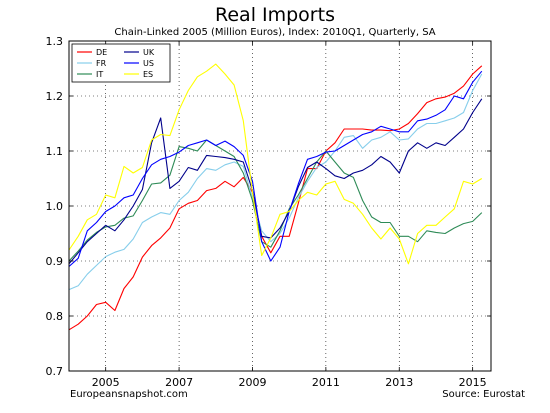 This screenshot has height=413, width=550. I want to click on x-tick-label: 2011, so click(326, 382).